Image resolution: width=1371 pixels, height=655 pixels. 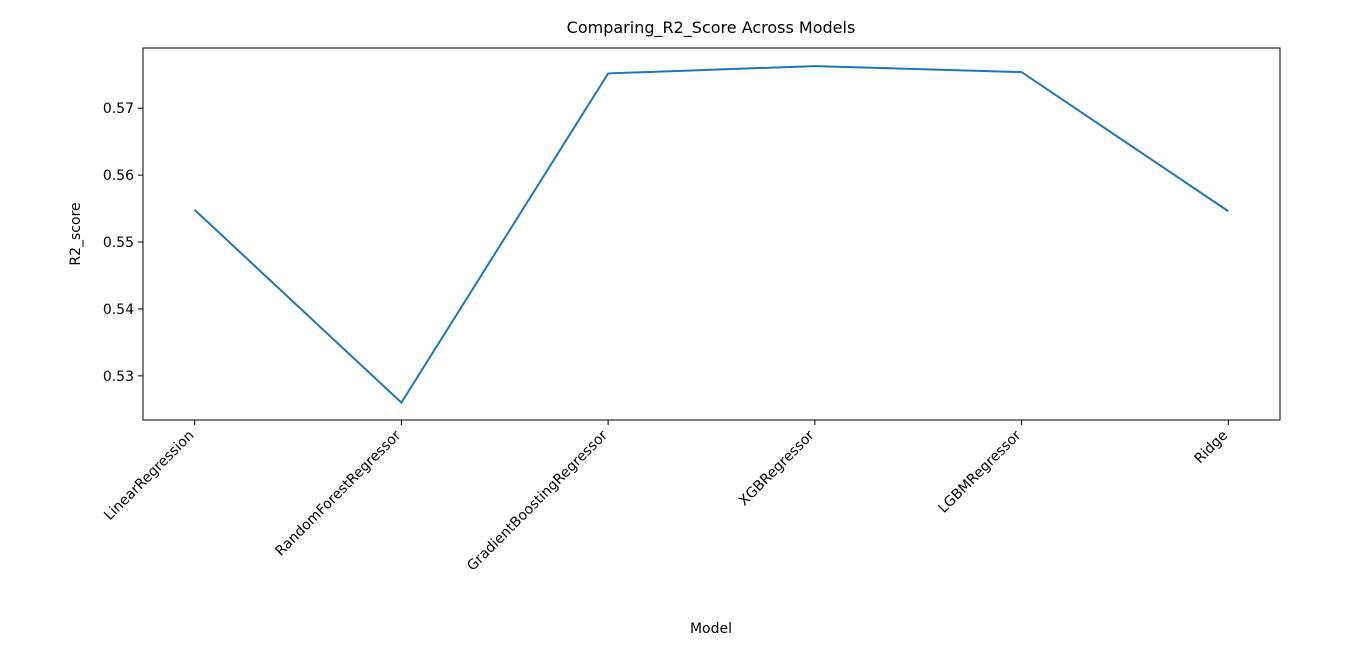 I want to click on y-tick-label: 0.54, so click(x=118, y=310).